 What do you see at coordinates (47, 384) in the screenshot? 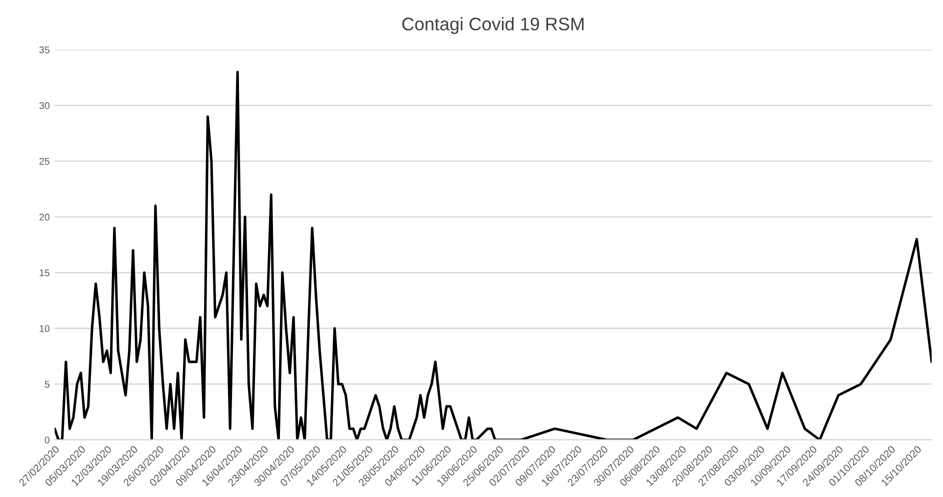
I see `y-tick-label: 5` at bounding box center [47, 384].